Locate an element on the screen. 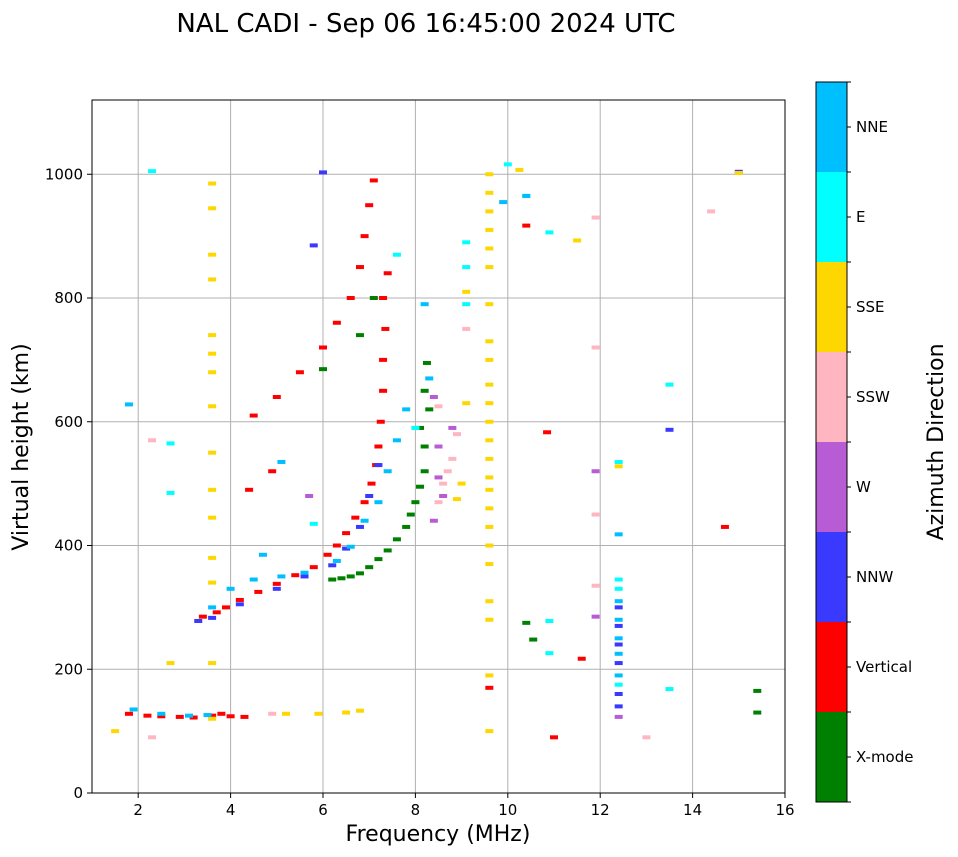  colorbar-label: SSW is located at coordinates (873, 397).